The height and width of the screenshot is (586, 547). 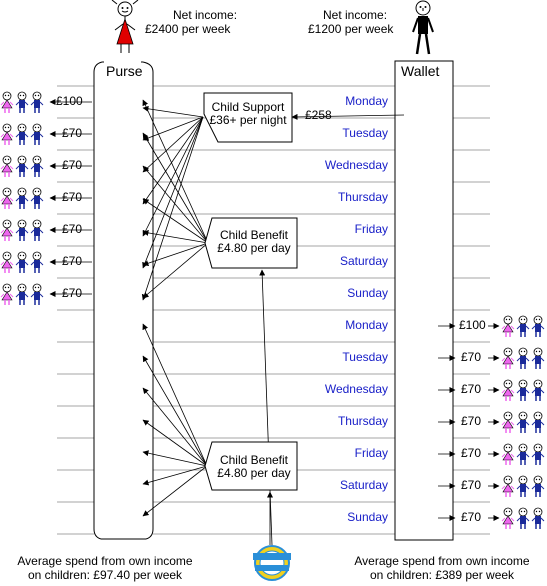 I want to click on day-label: Saturday, so click(x=363, y=485).